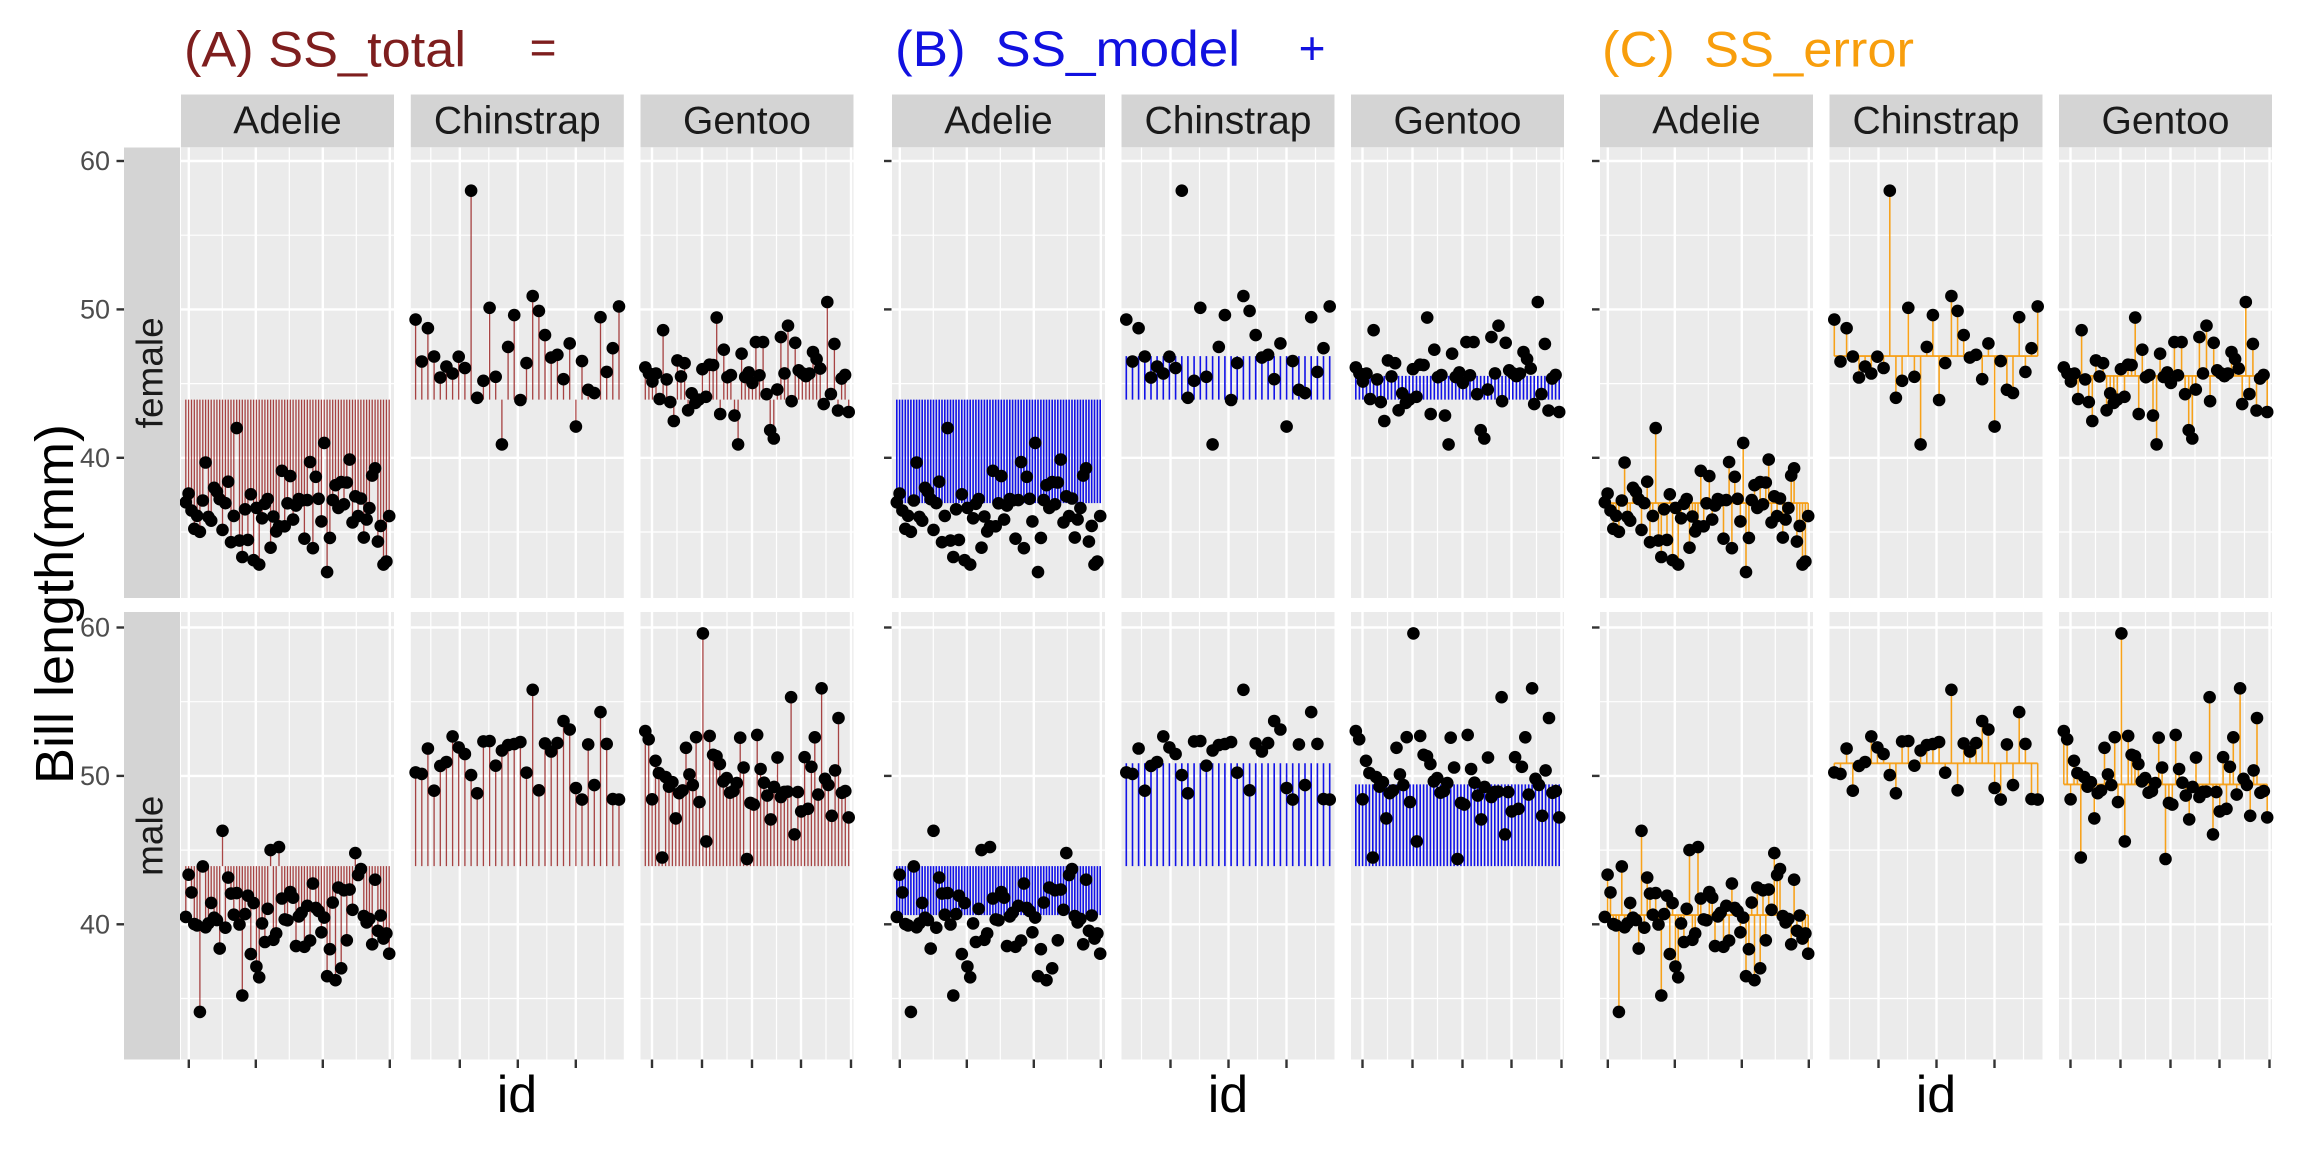  Describe the element at coordinates (149, 836) in the screenshot. I see `svg-text: male` at that location.